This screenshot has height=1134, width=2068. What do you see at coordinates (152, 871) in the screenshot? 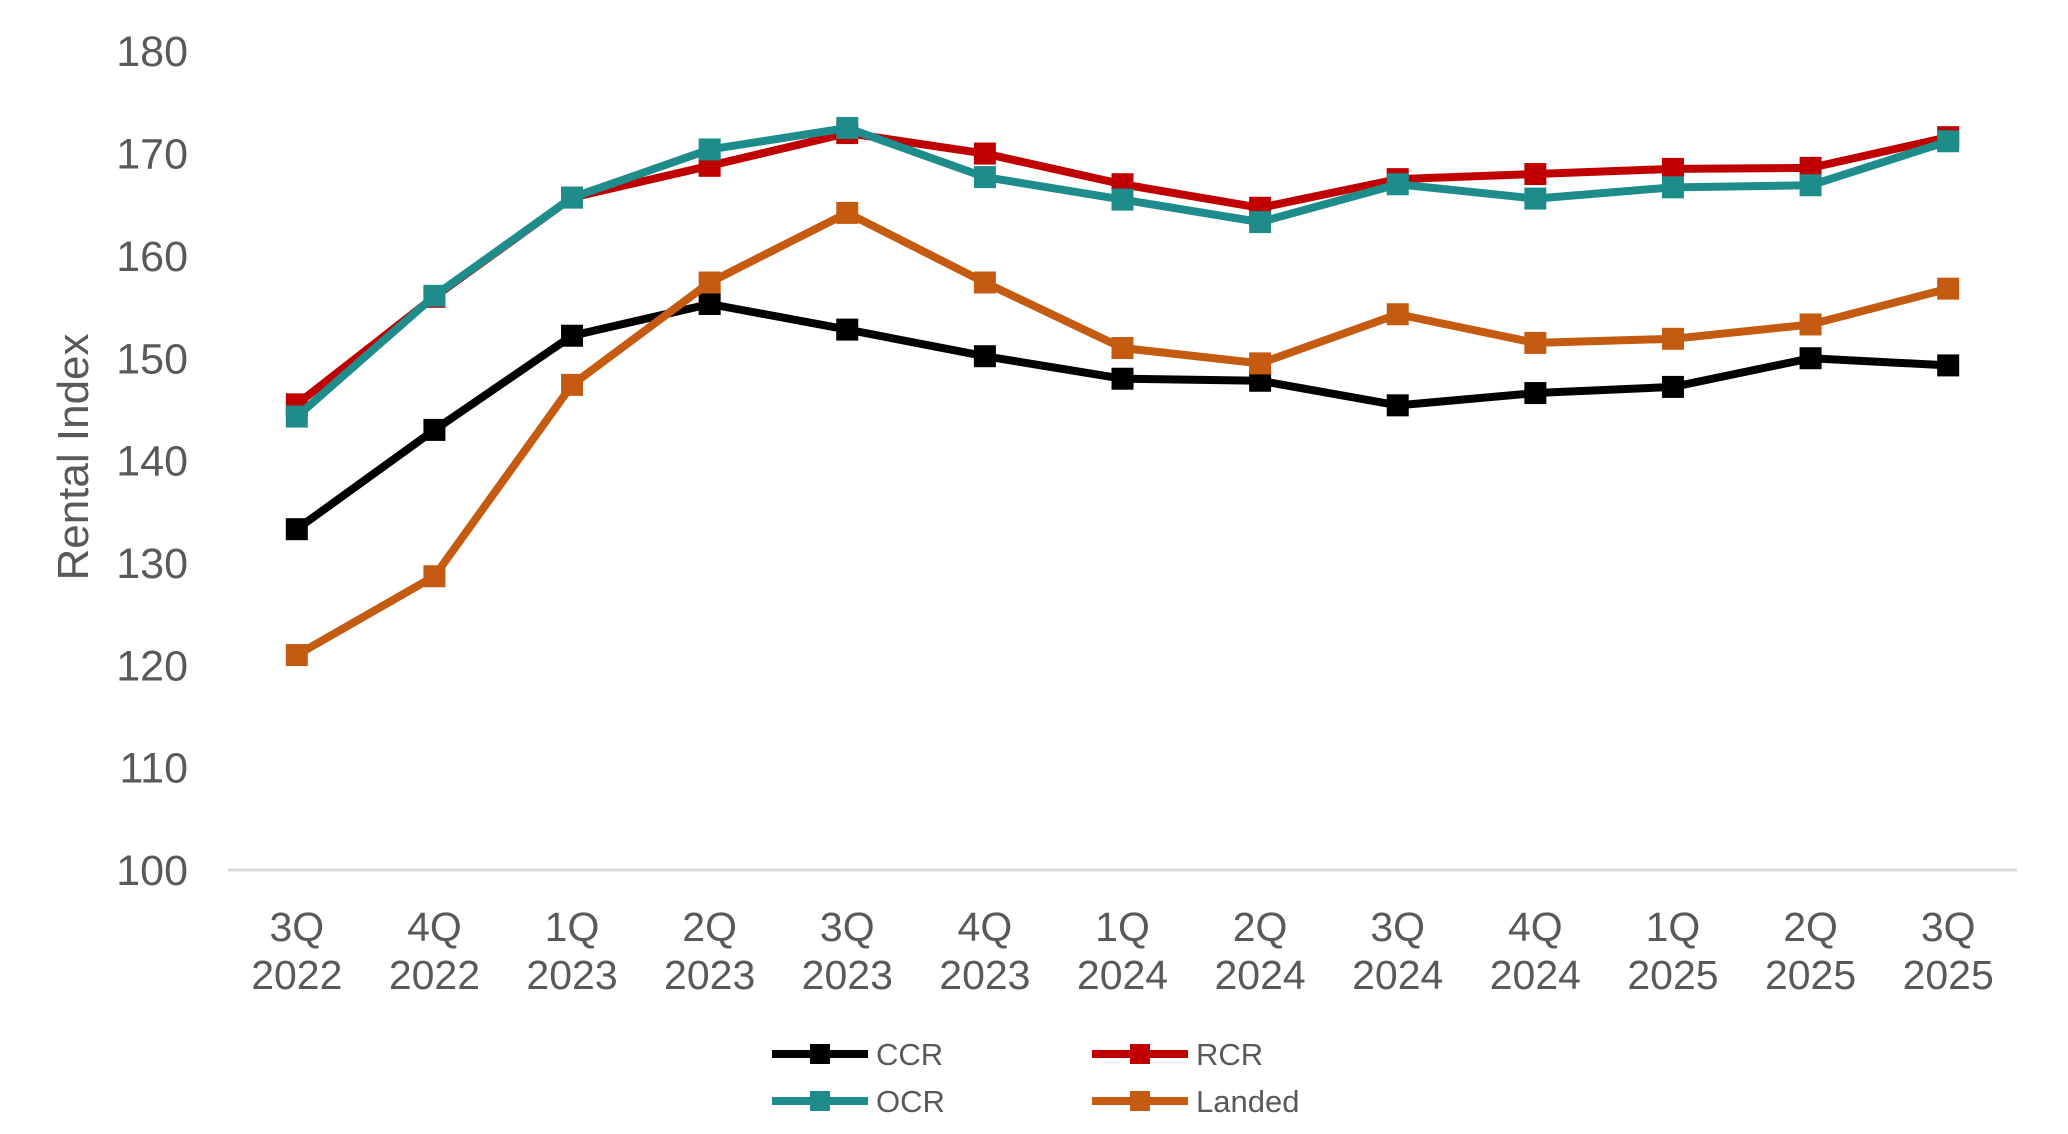
I see `y-tick-label: 100` at bounding box center [152, 871].